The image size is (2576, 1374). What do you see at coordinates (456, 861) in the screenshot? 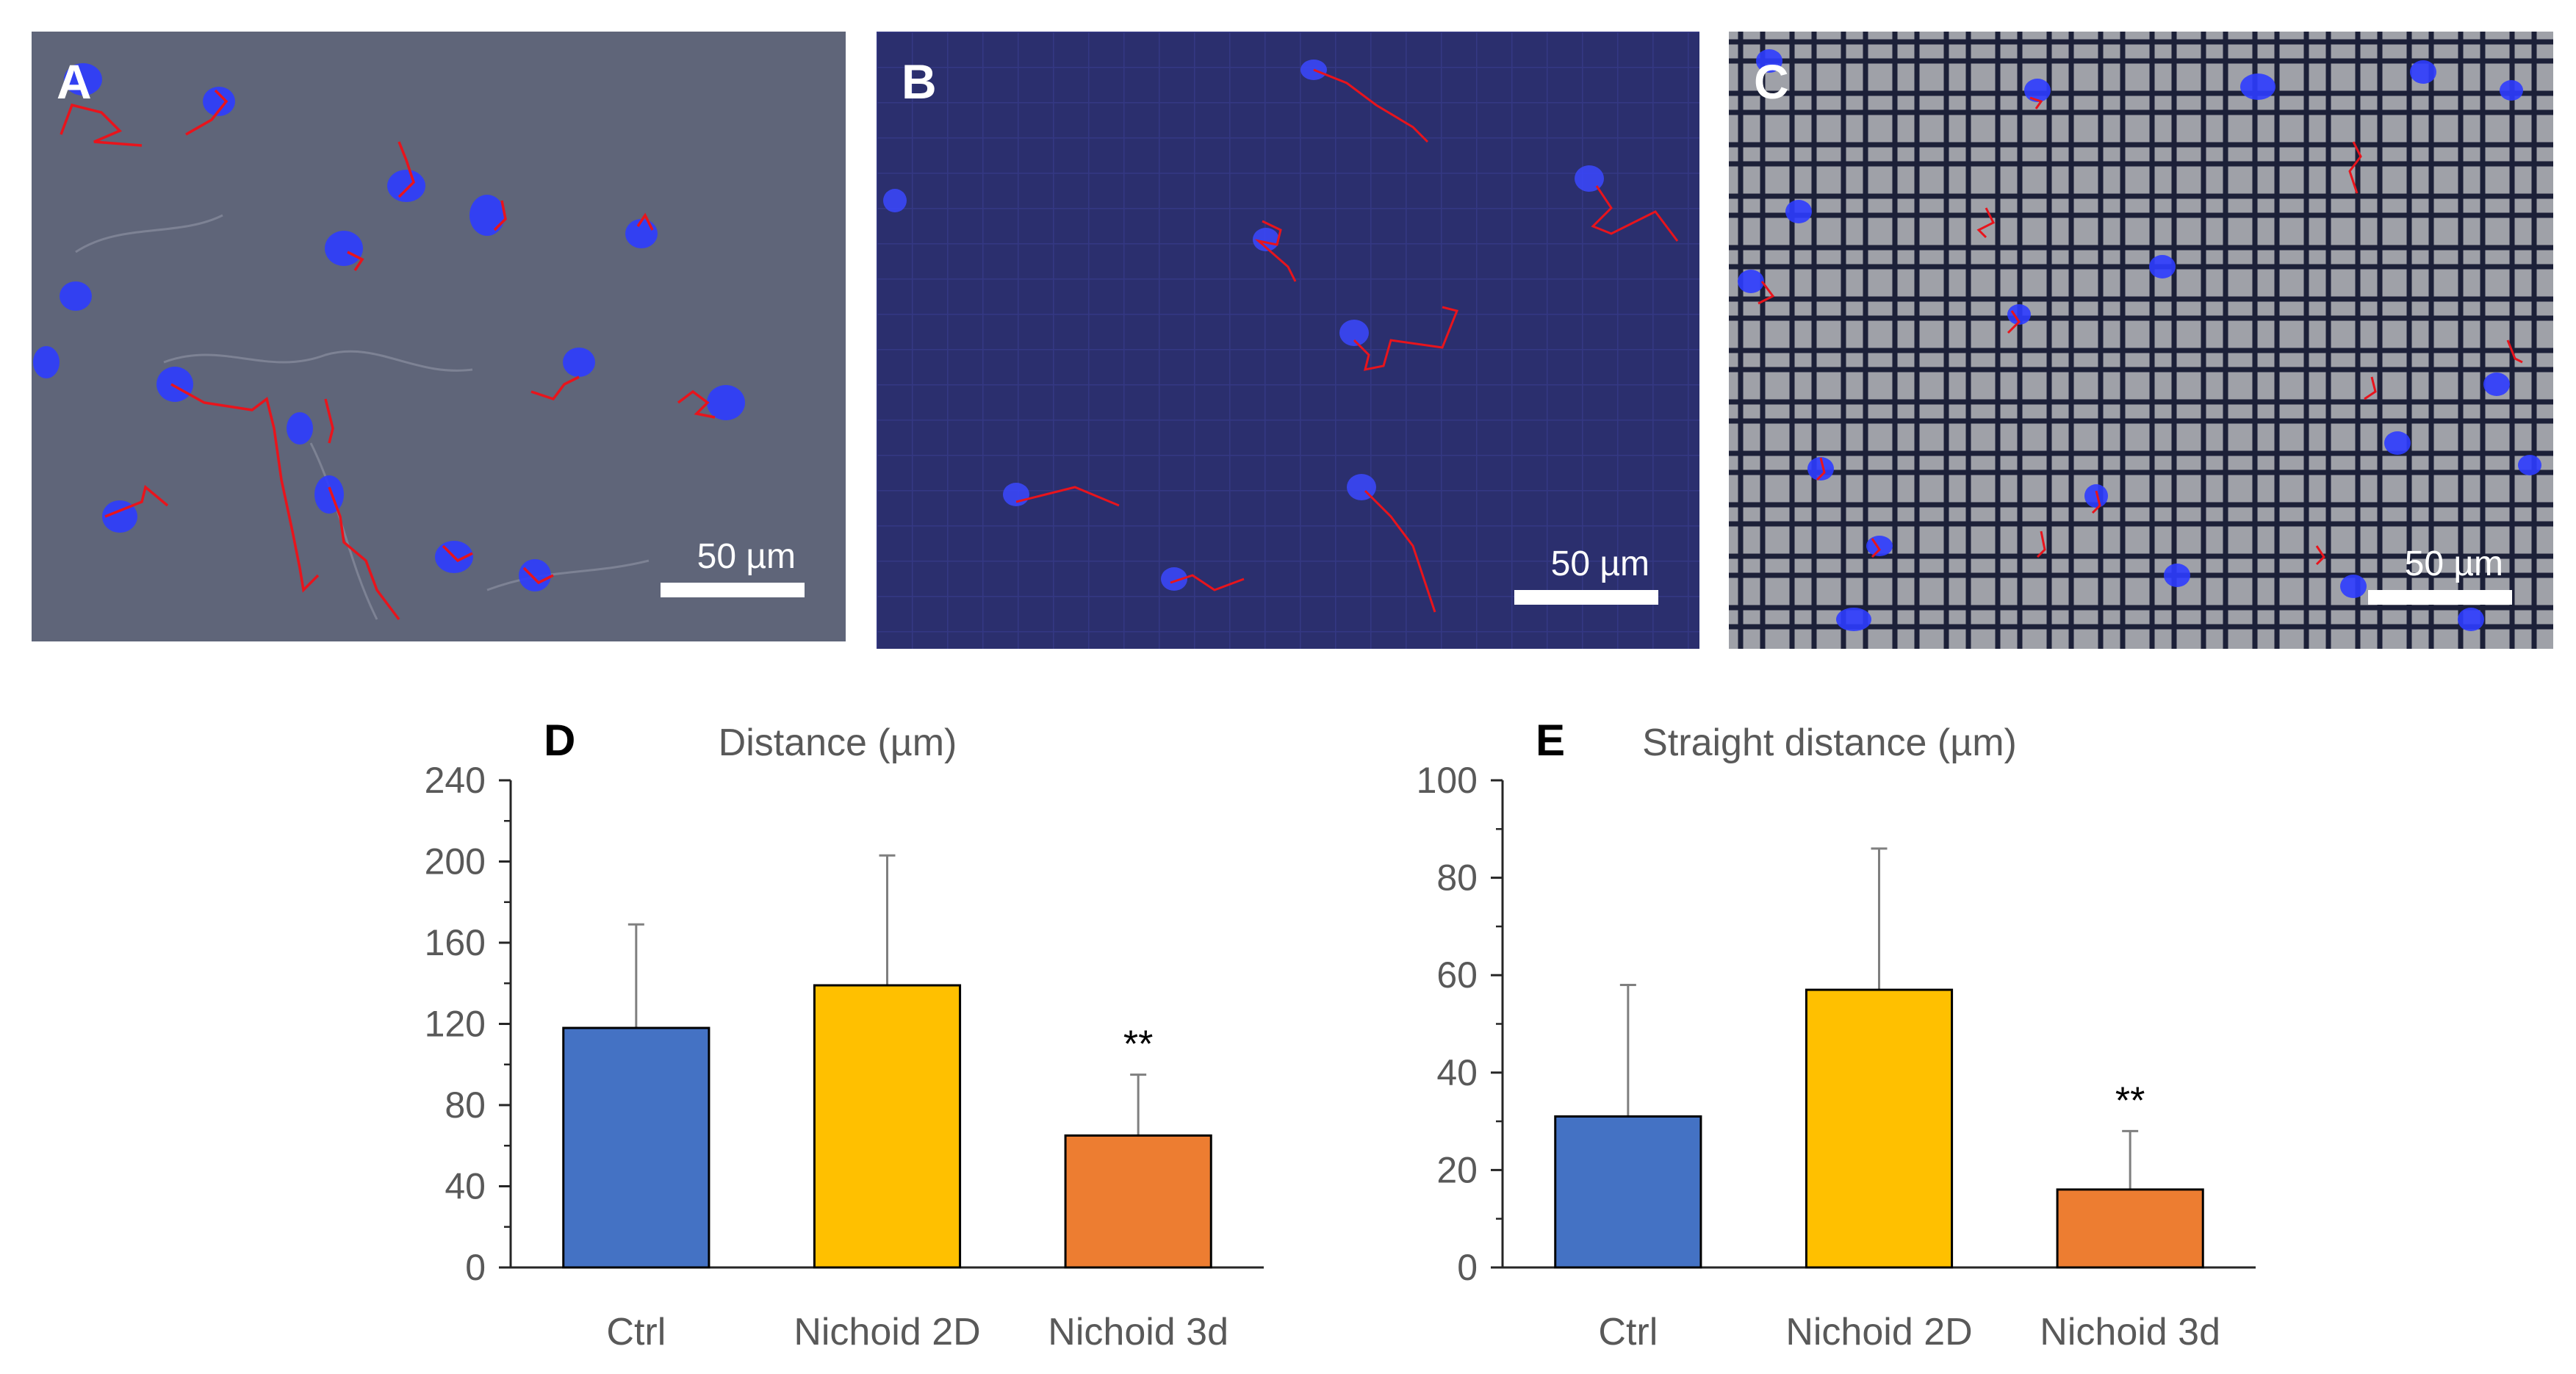
I see `y-tick-label: 200` at bounding box center [456, 861].